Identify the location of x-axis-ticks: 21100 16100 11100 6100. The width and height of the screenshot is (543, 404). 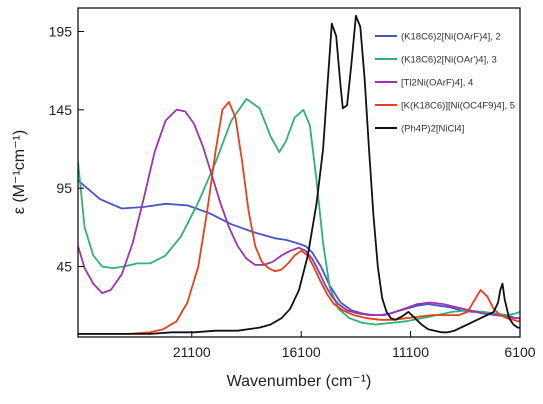
(354, 345).